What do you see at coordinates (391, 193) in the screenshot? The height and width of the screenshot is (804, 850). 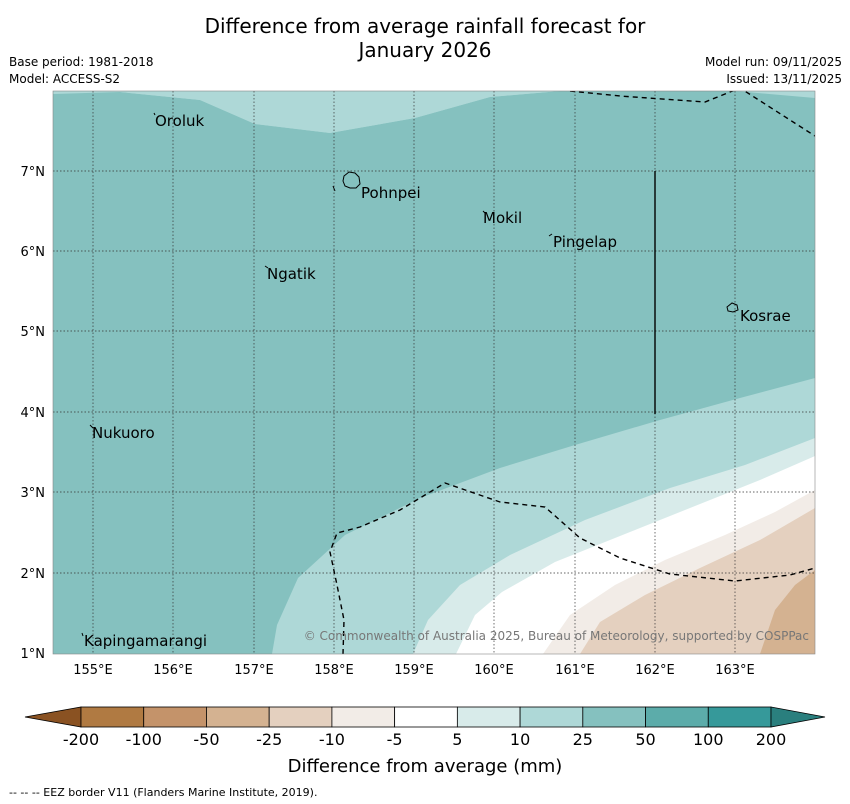 I see `place-label-pohnpei: Pohnpei` at bounding box center [391, 193].